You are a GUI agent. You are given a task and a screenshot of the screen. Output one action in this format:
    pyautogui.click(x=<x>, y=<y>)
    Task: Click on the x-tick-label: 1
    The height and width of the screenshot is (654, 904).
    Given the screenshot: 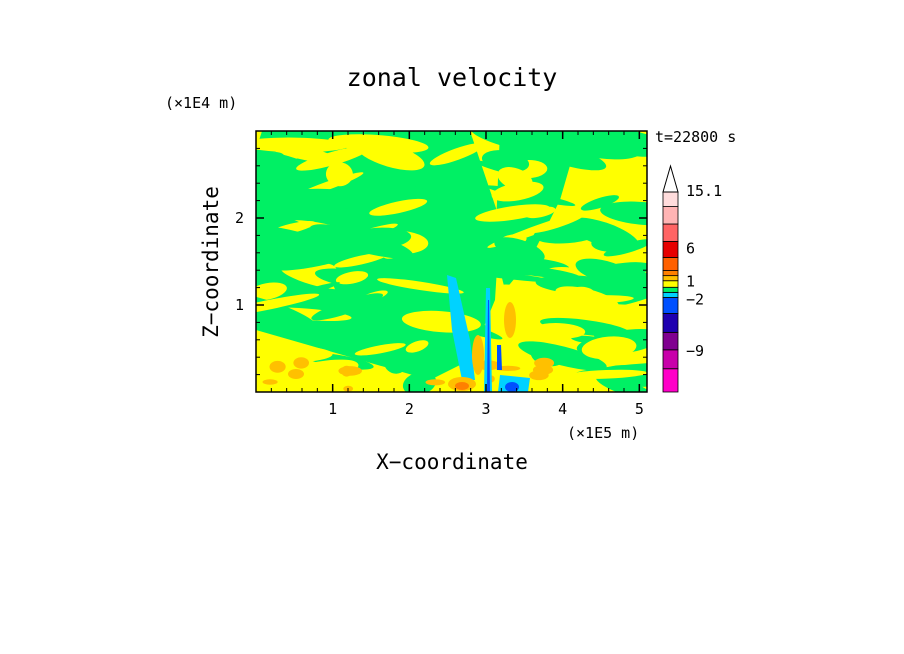 What is the action you would take?
    pyautogui.click(x=332, y=409)
    